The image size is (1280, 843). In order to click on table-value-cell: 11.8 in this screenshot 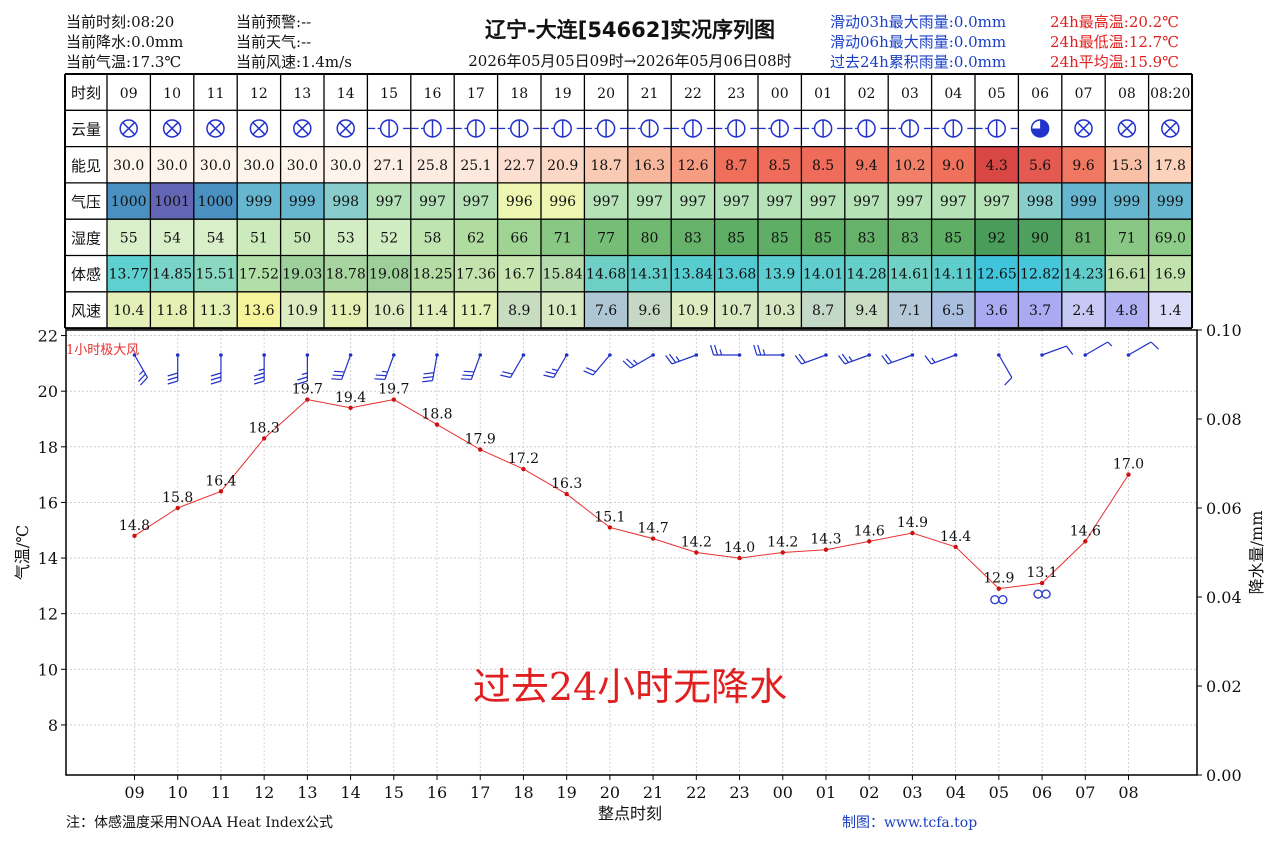, I will do `click(172, 311)`.